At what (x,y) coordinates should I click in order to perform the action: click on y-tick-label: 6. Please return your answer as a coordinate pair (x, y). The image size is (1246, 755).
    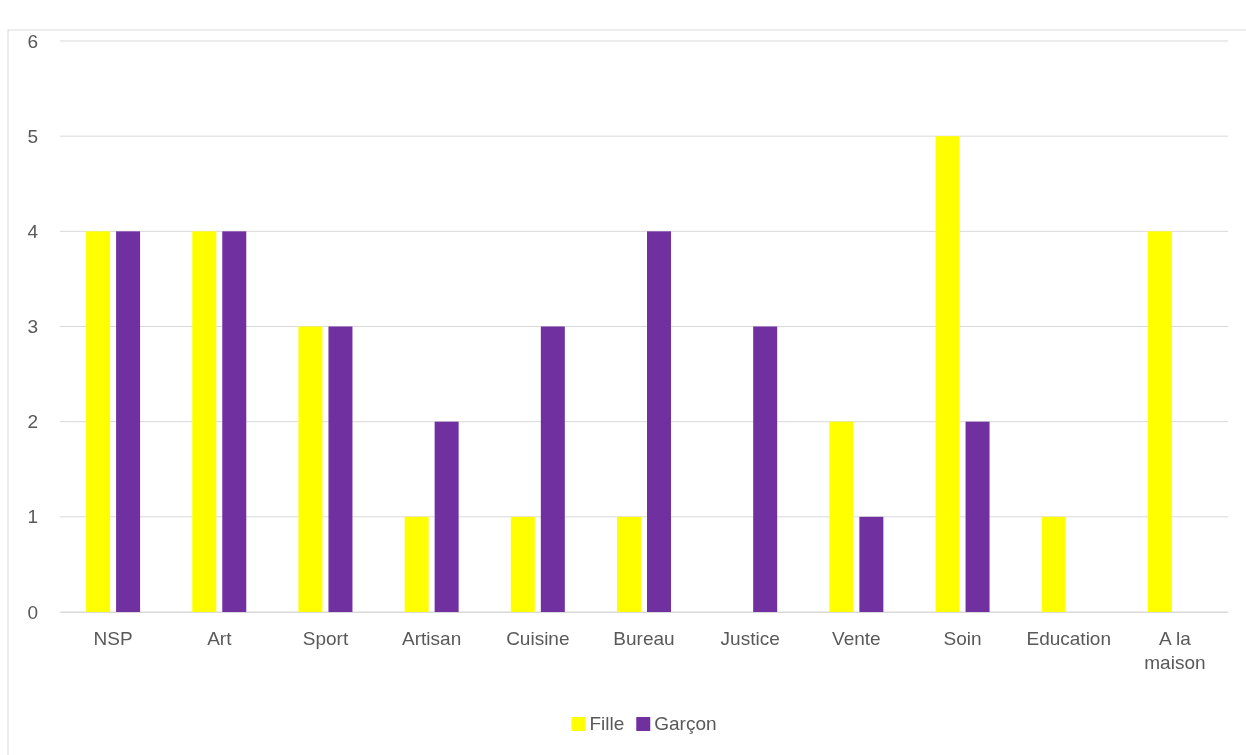
    Looking at the image, I should click on (32, 41).